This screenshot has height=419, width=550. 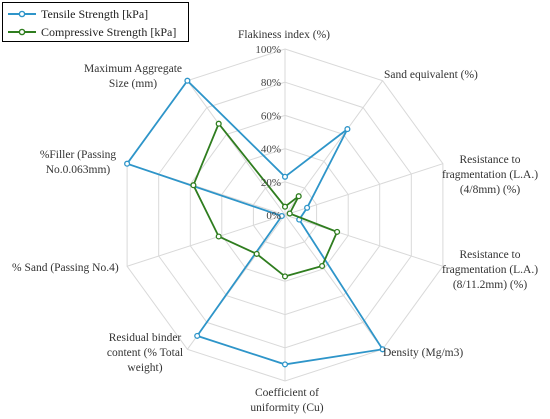 I want to click on axis-label-6: Residual binder content (% Total weight), so click(x=145, y=353).